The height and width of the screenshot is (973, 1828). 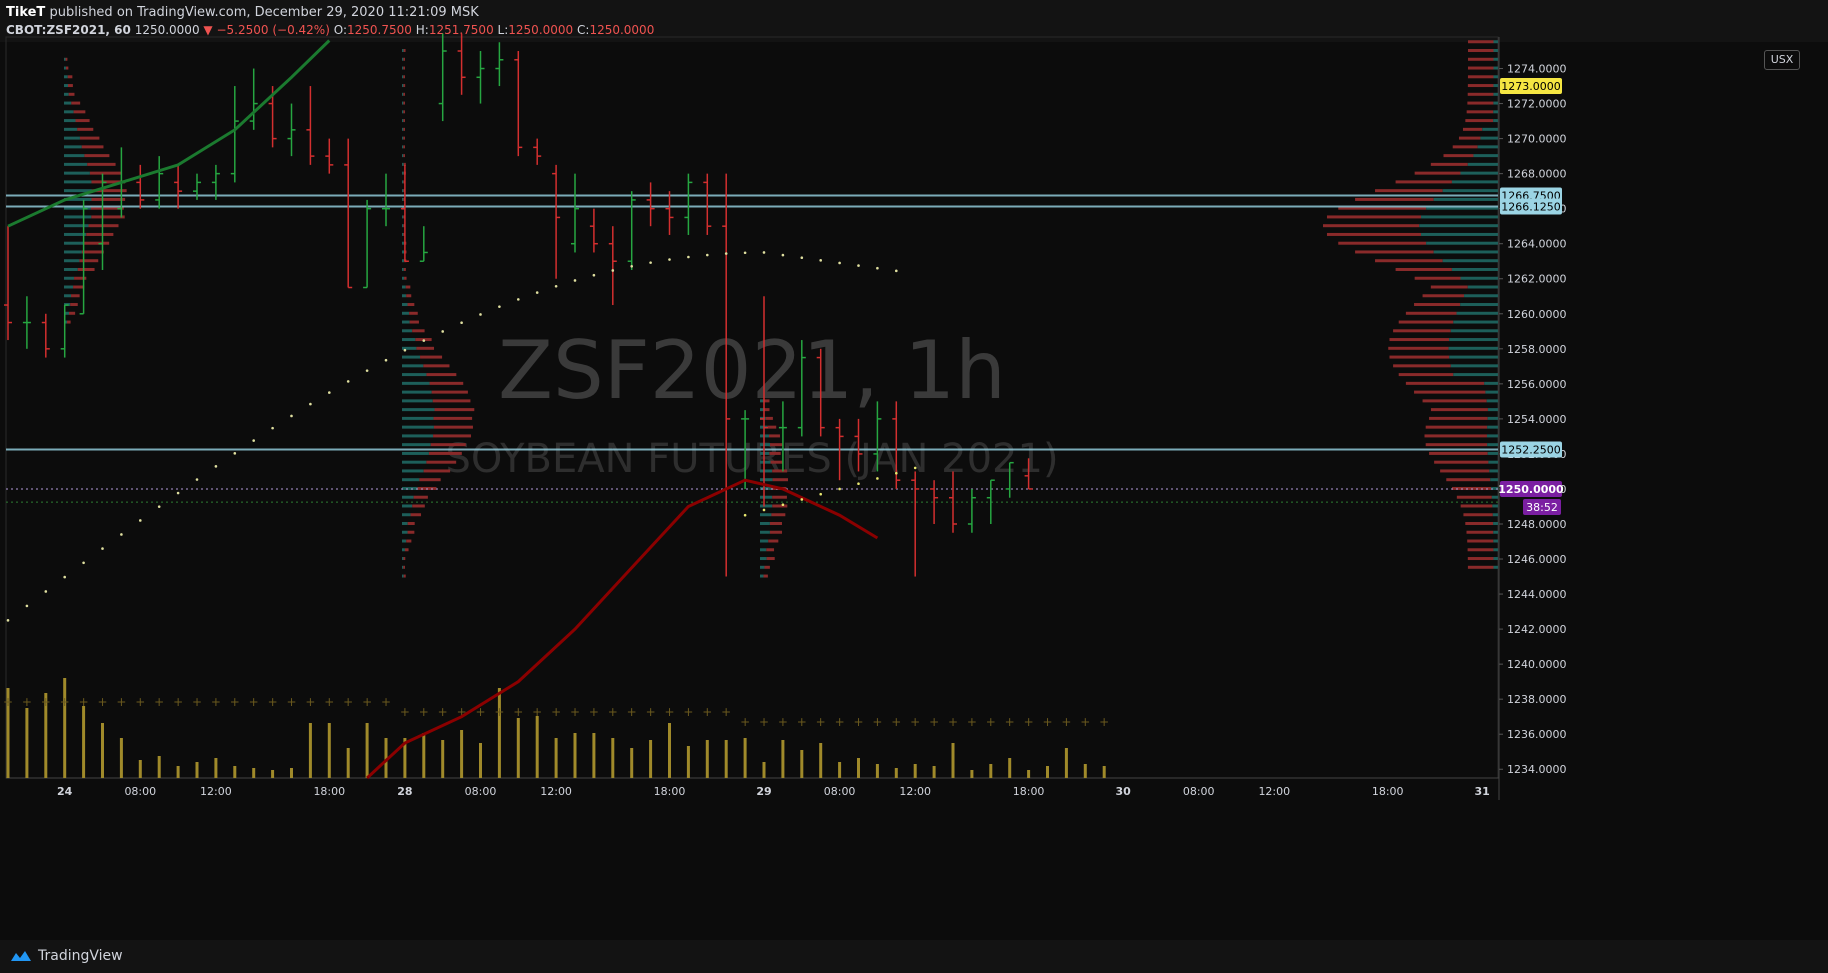 What do you see at coordinates (1537, 384) in the screenshot?
I see `y-tick-label: 1256.0000` at bounding box center [1537, 384].